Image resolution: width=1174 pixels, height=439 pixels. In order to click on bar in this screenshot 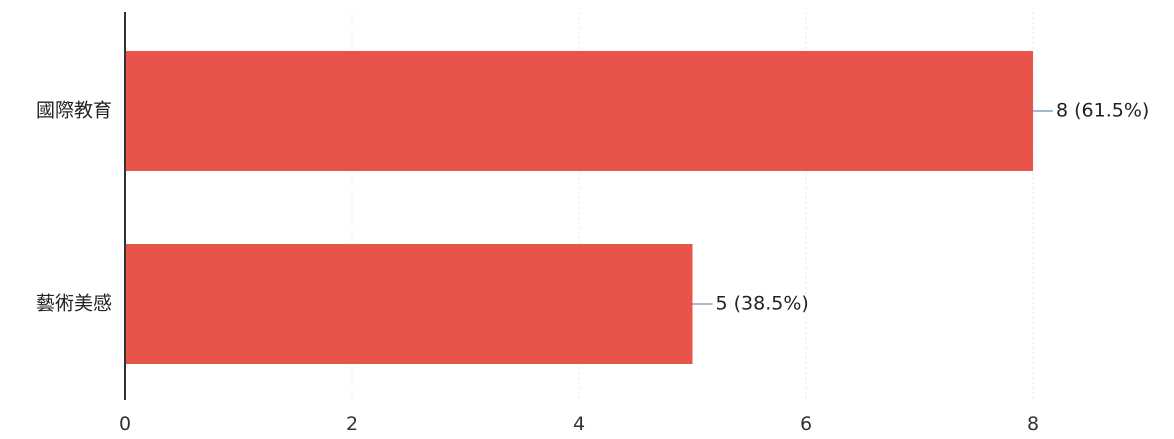, I will do `click(409, 304)`.